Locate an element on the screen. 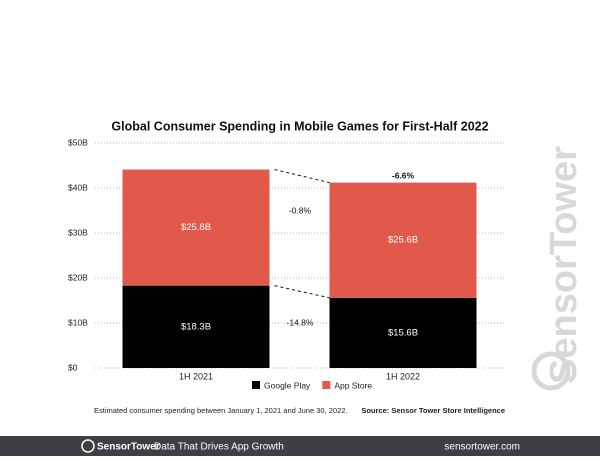 This screenshot has width=600, height=461. footer-url: sensortower.com is located at coordinates (482, 447).